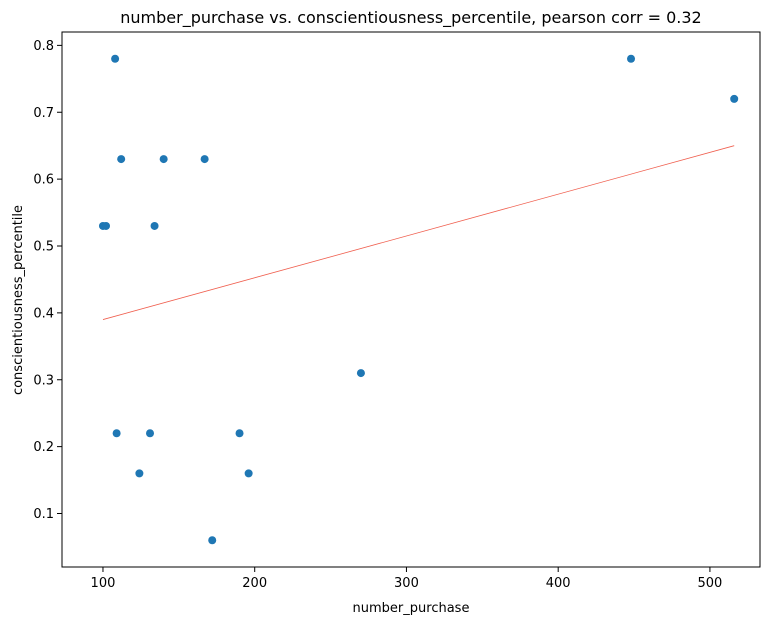 The image size is (772, 624). I want to click on x-axis-ticks: 100 200 300 400 500, so click(407, 579).